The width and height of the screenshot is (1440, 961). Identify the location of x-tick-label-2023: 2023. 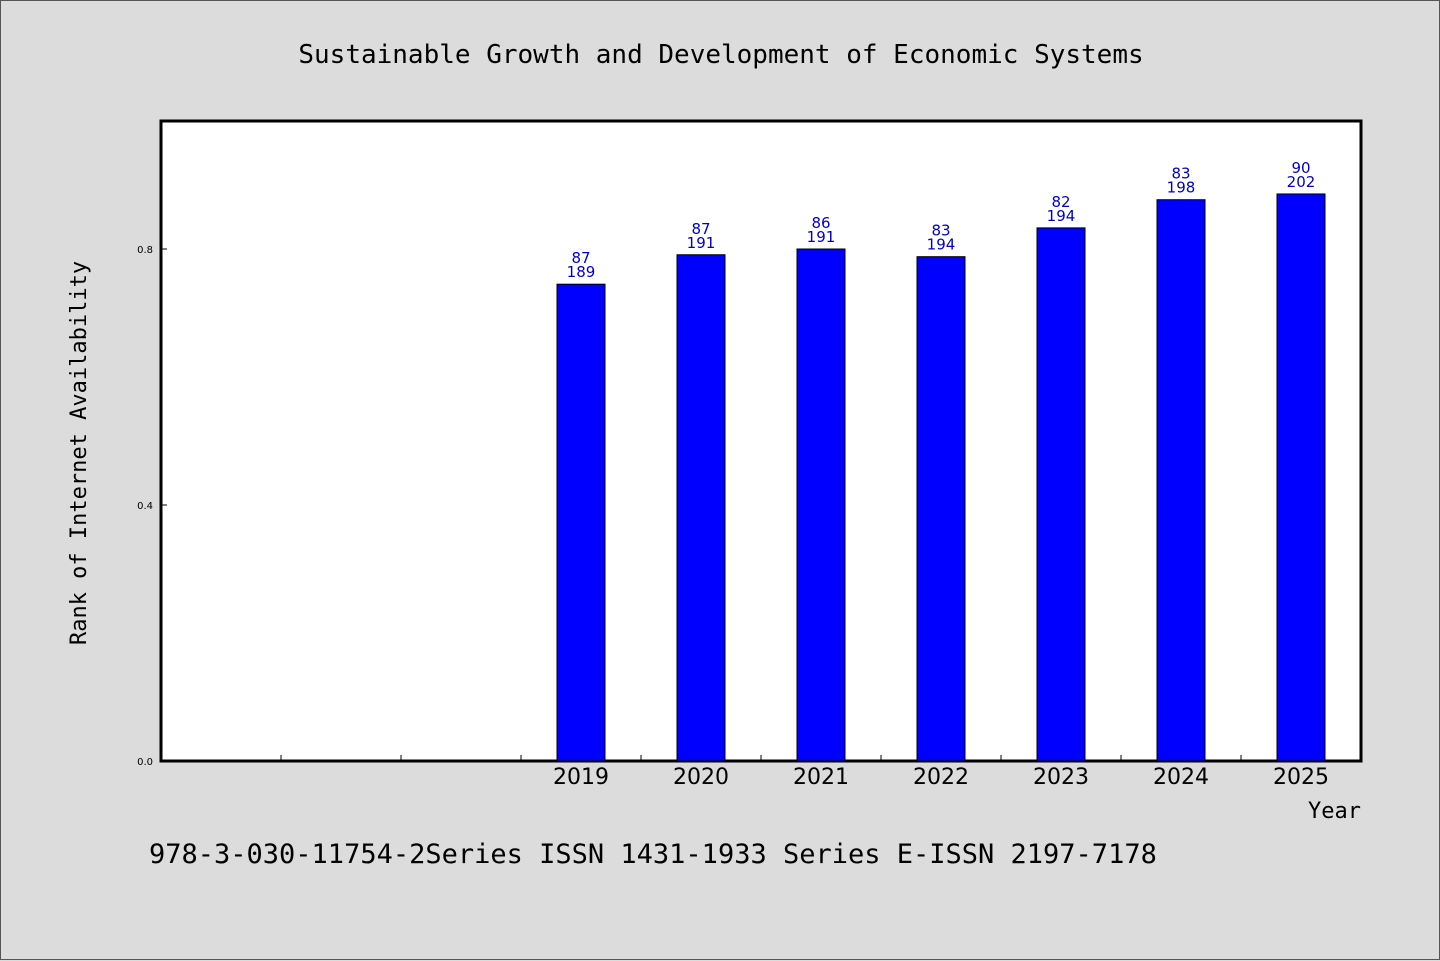
(1061, 777).